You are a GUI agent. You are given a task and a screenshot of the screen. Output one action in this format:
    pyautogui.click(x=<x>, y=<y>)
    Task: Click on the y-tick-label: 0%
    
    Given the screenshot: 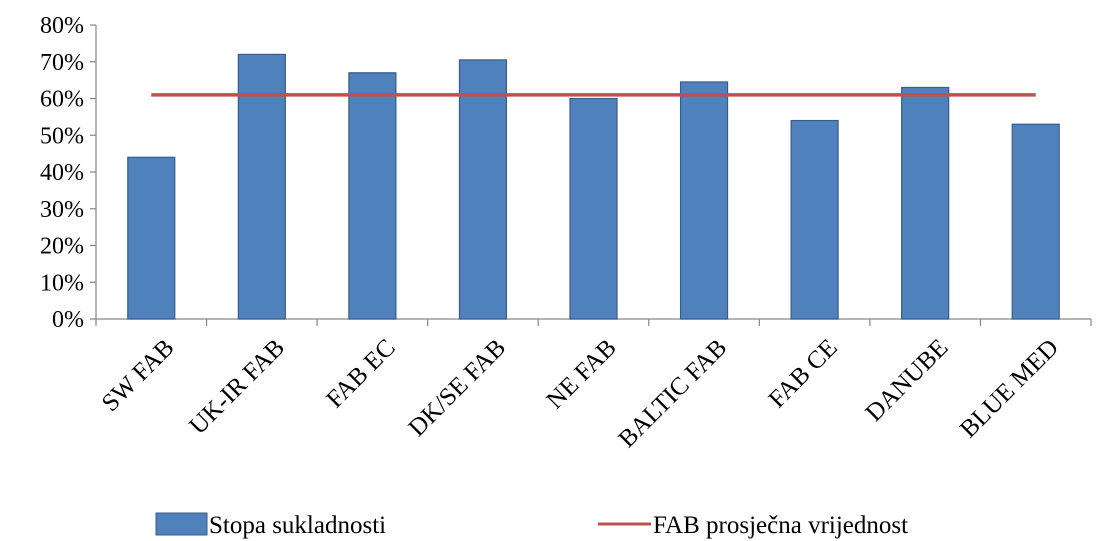 What is the action you would take?
    pyautogui.click(x=68, y=320)
    